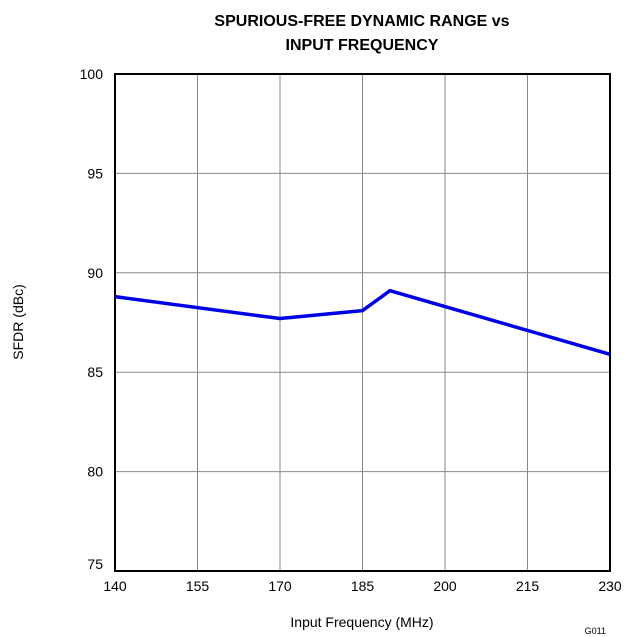  What do you see at coordinates (363, 586) in the screenshot?
I see `x-tick-label: 185` at bounding box center [363, 586].